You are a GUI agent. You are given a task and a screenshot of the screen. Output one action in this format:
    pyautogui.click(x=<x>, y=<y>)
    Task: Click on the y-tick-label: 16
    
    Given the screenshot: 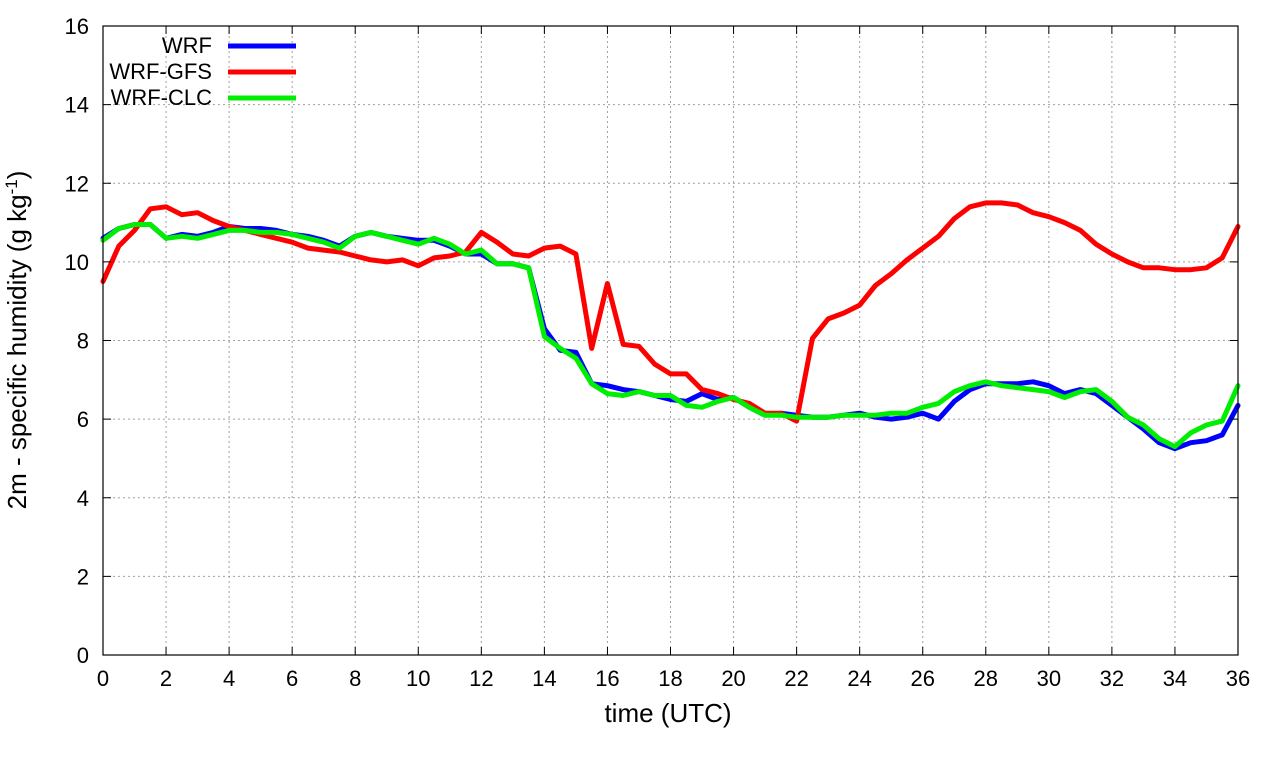 What is the action you would take?
    pyautogui.click(x=77, y=26)
    